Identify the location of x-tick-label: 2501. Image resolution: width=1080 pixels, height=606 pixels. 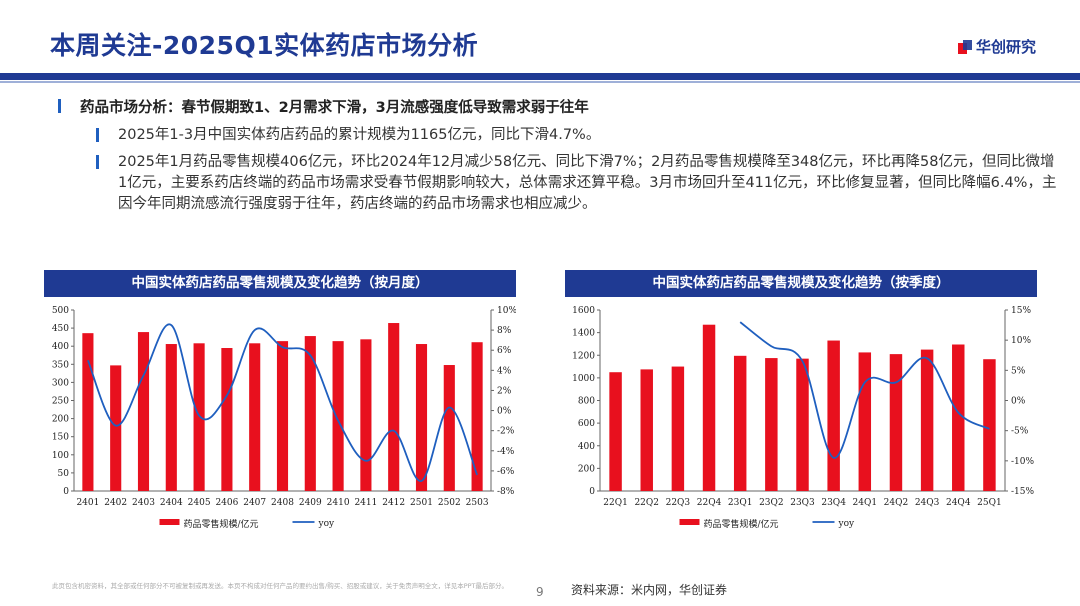
(421, 503).